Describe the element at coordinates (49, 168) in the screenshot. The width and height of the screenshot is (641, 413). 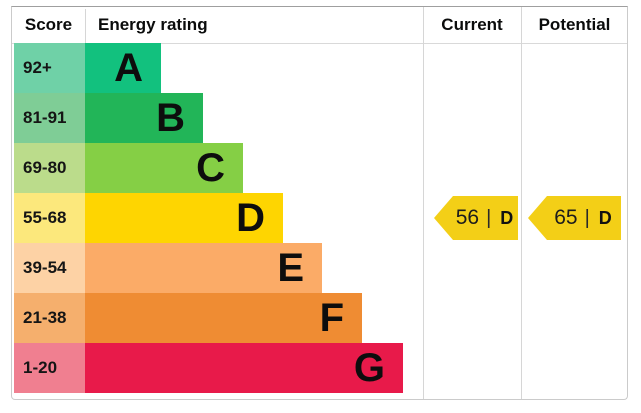
I see `band-score-label: 69-80` at that location.